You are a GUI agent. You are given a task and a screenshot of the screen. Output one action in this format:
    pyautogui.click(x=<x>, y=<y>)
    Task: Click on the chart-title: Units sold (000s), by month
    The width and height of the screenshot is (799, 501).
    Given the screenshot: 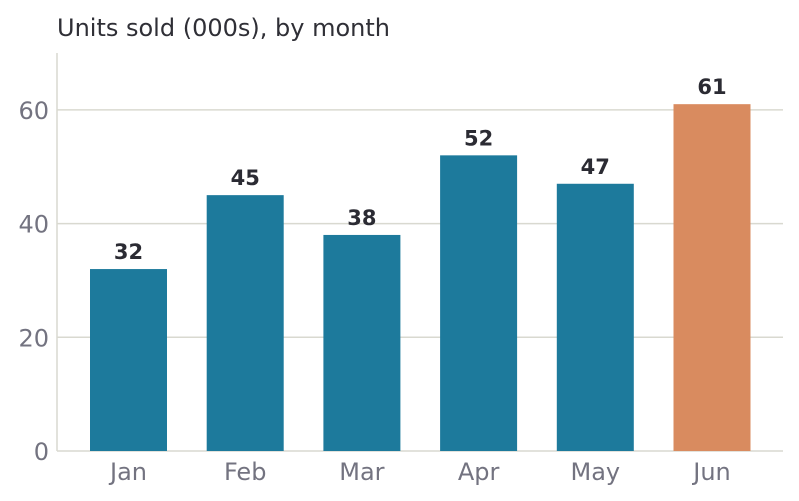 What is the action you would take?
    pyautogui.click(x=223, y=28)
    